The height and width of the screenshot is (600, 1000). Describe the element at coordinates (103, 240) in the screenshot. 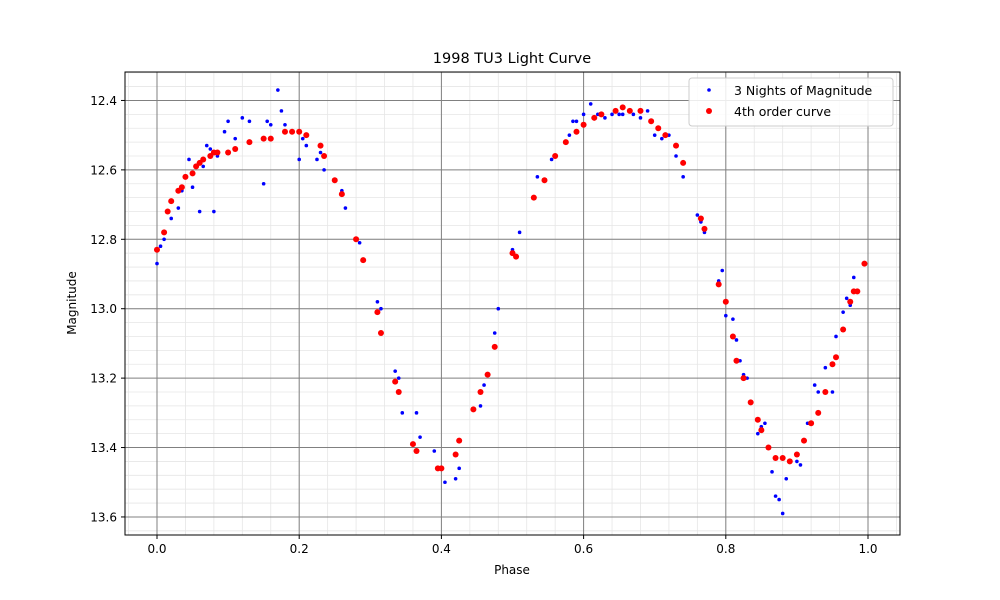

I see `y-tick-label: 12.8` at that location.